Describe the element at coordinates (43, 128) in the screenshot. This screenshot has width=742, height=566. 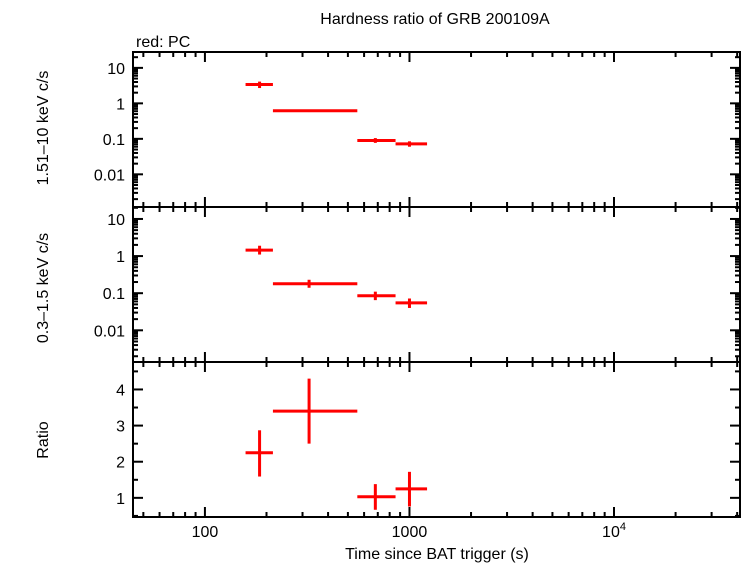
I see `y-axis-label: 1.51–10 keV c/s` at that location.